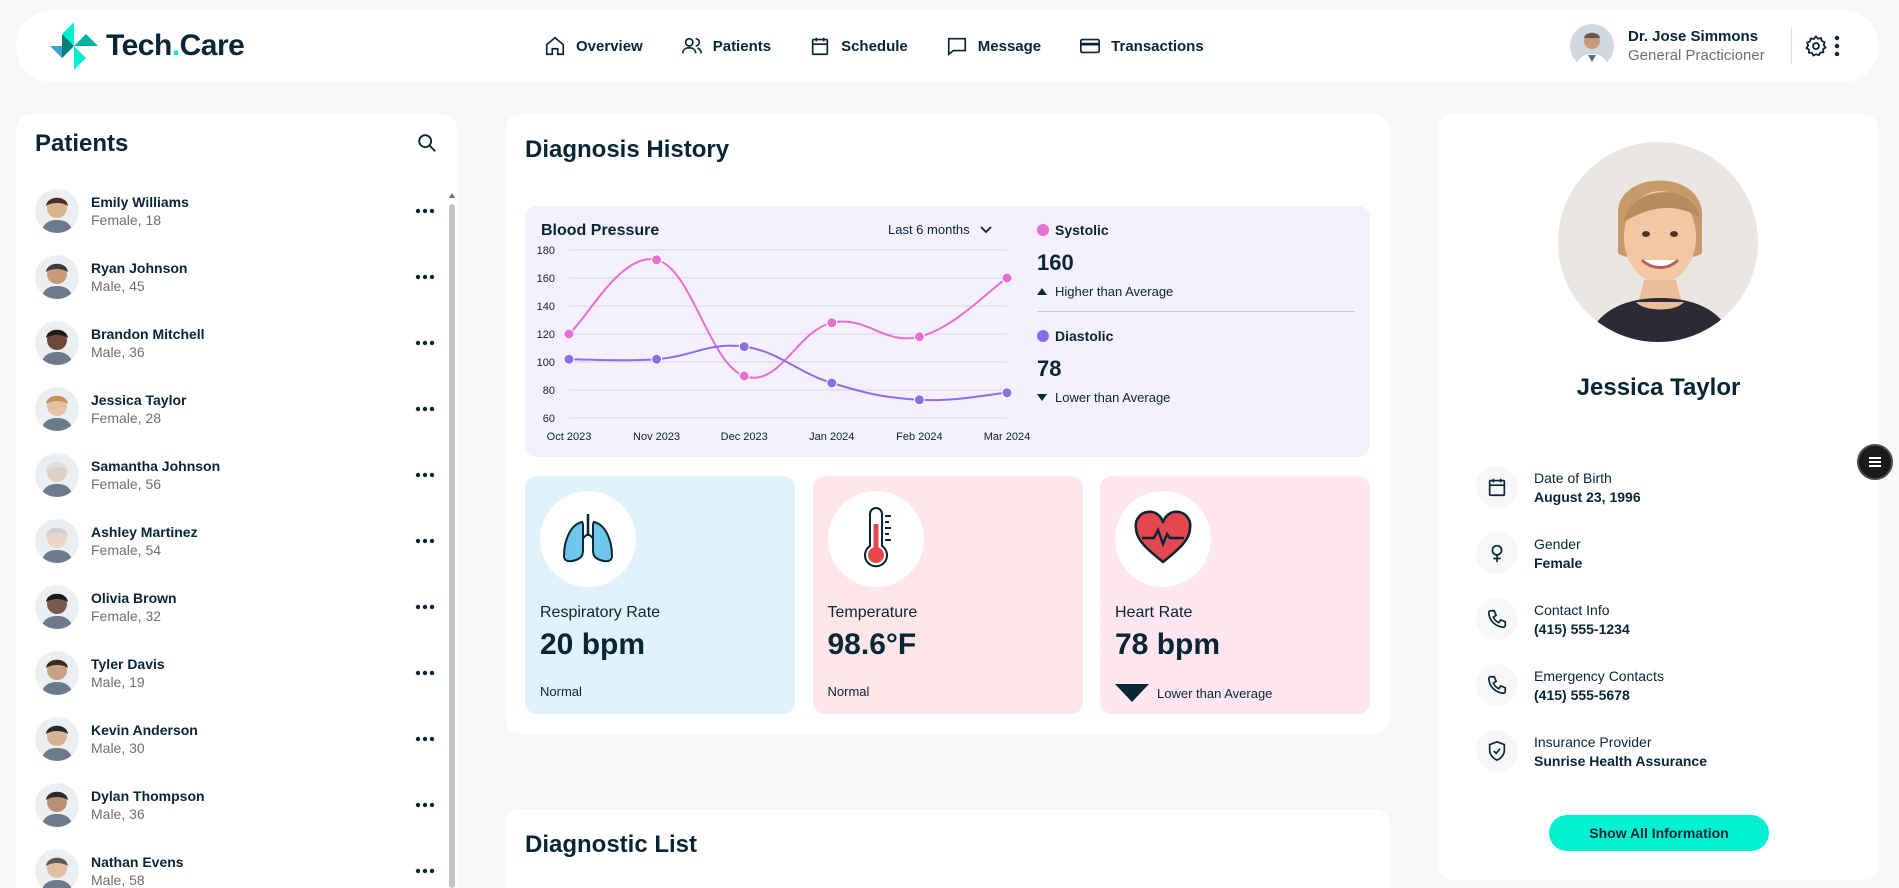  Describe the element at coordinates (872, 612) in the screenshot. I see `temperature-label: Temperature` at that location.